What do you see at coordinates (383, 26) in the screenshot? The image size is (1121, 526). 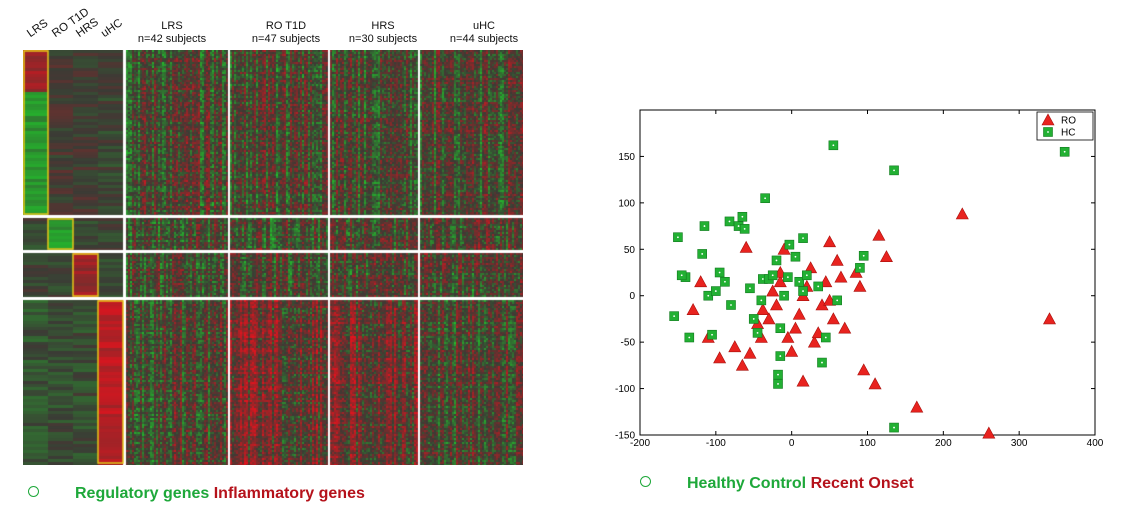 I see `heatmap-group-name: HRS` at bounding box center [383, 26].